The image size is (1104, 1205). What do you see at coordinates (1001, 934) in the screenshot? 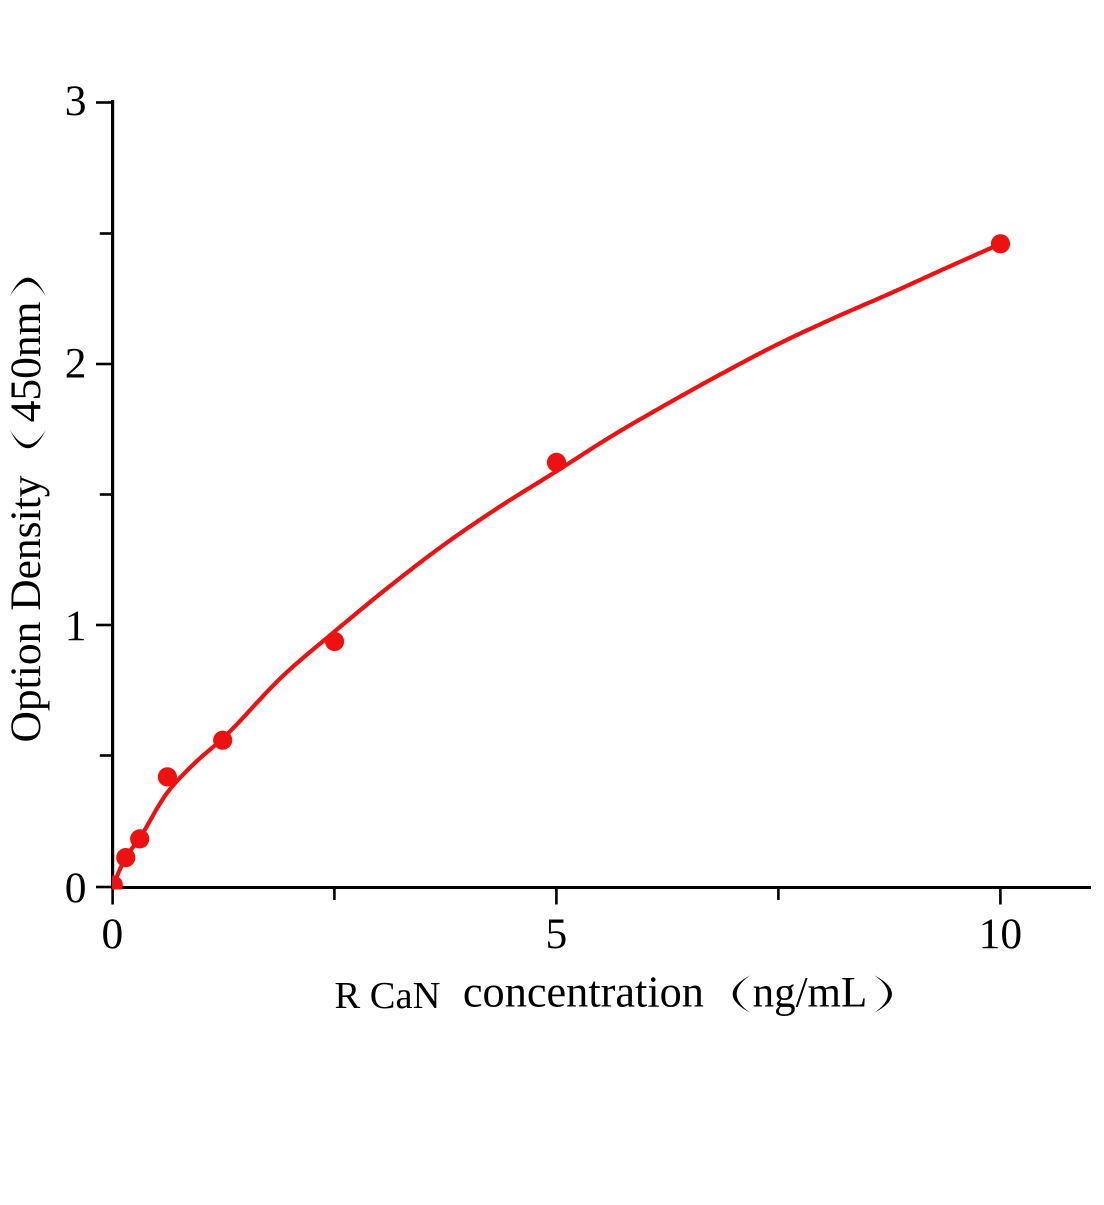
I see `svg-text: 10` at bounding box center [1001, 934].